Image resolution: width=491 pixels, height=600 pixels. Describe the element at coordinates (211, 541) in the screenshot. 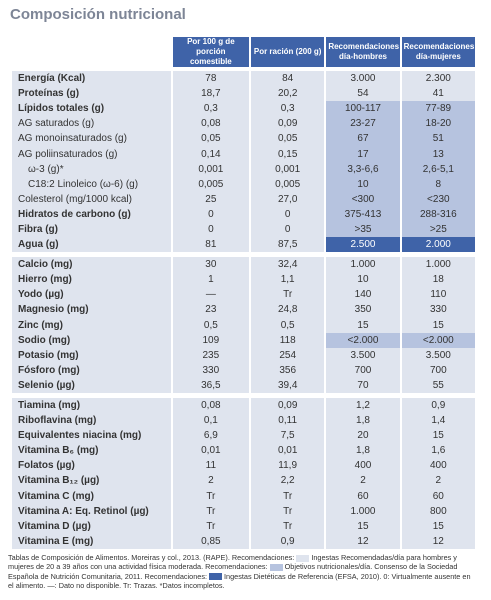

I see `cell: 0,85` at that location.